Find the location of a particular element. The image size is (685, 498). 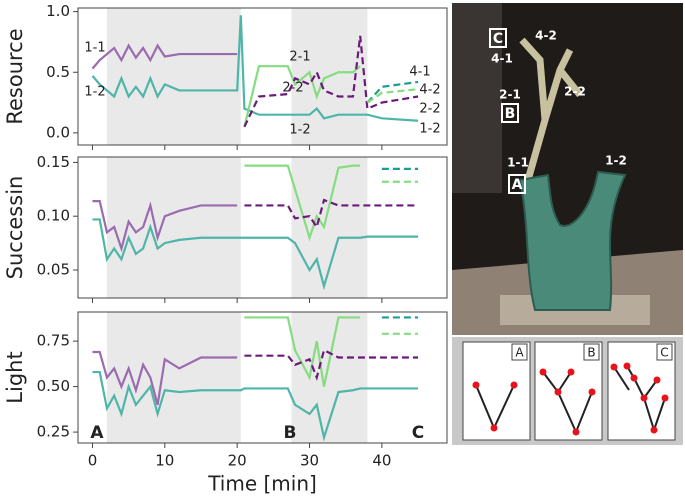

diagram-tag: B is located at coordinates (591, 353).